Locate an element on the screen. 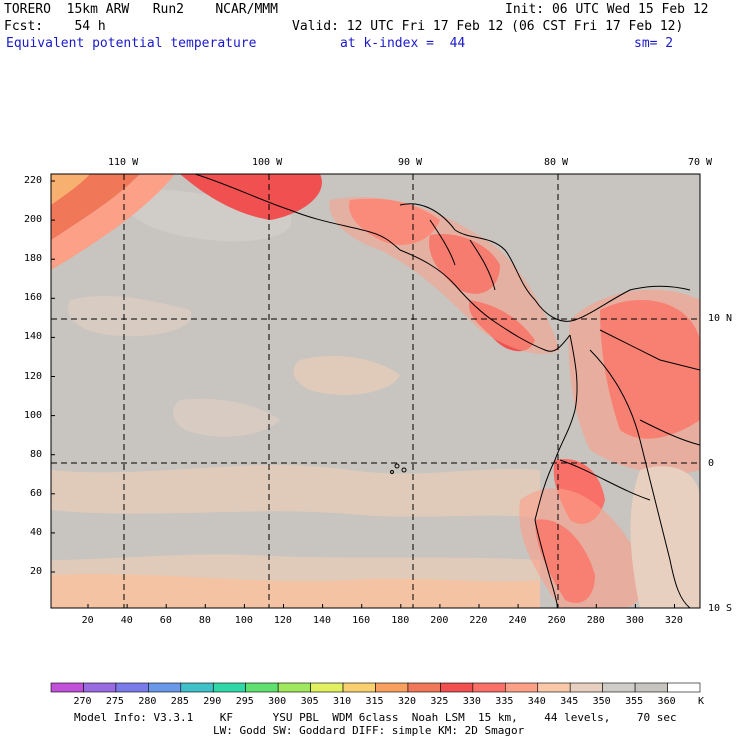  x-grid-label: 260 is located at coordinates (556, 620).